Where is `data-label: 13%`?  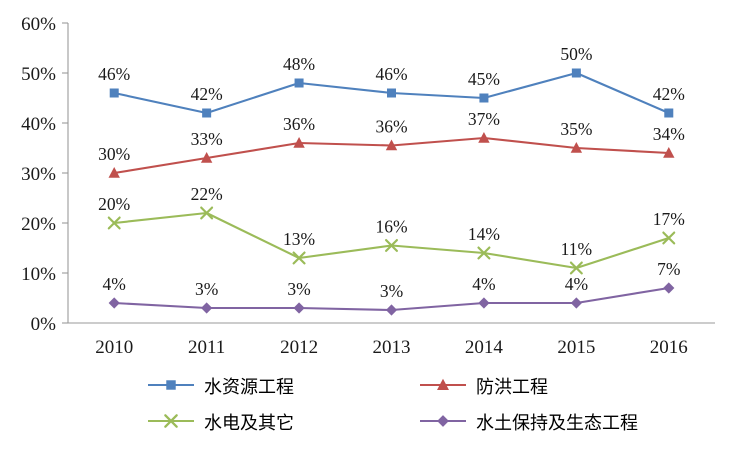
data-label: 13% is located at coordinates (299, 239).